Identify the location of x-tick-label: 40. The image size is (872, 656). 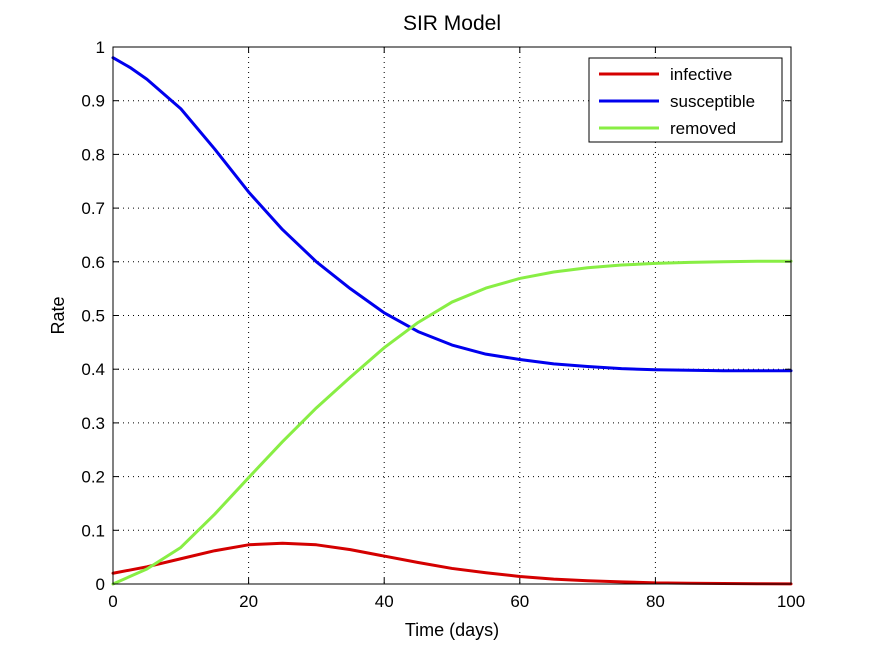
(384, 601).